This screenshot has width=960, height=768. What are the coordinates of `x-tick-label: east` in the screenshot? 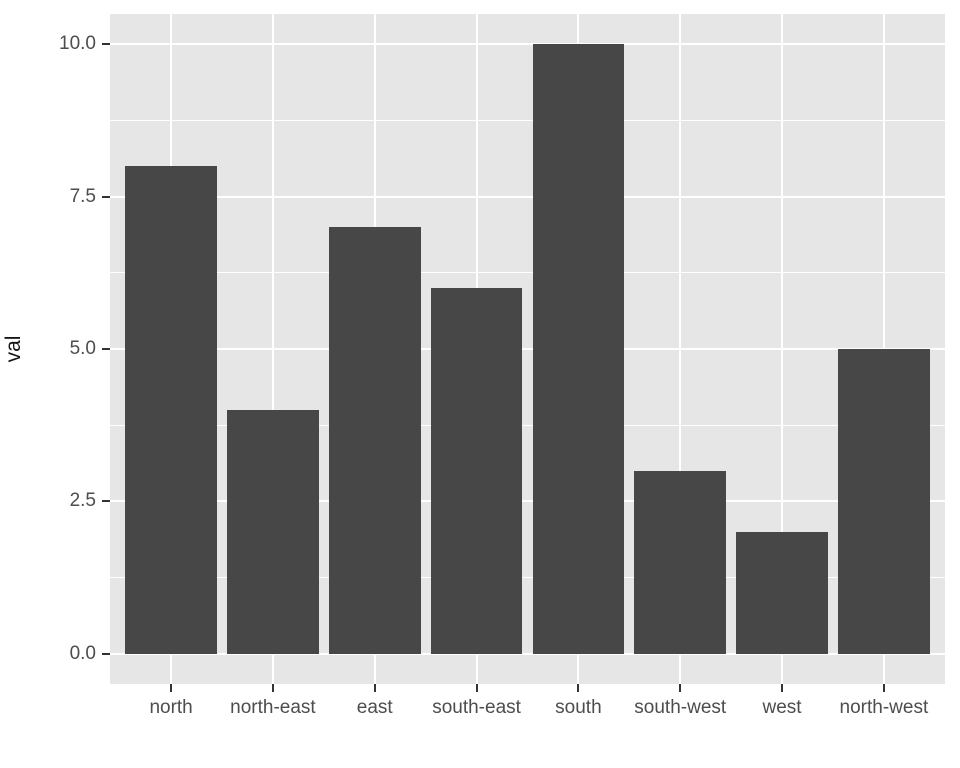 It's located at (374, 707).